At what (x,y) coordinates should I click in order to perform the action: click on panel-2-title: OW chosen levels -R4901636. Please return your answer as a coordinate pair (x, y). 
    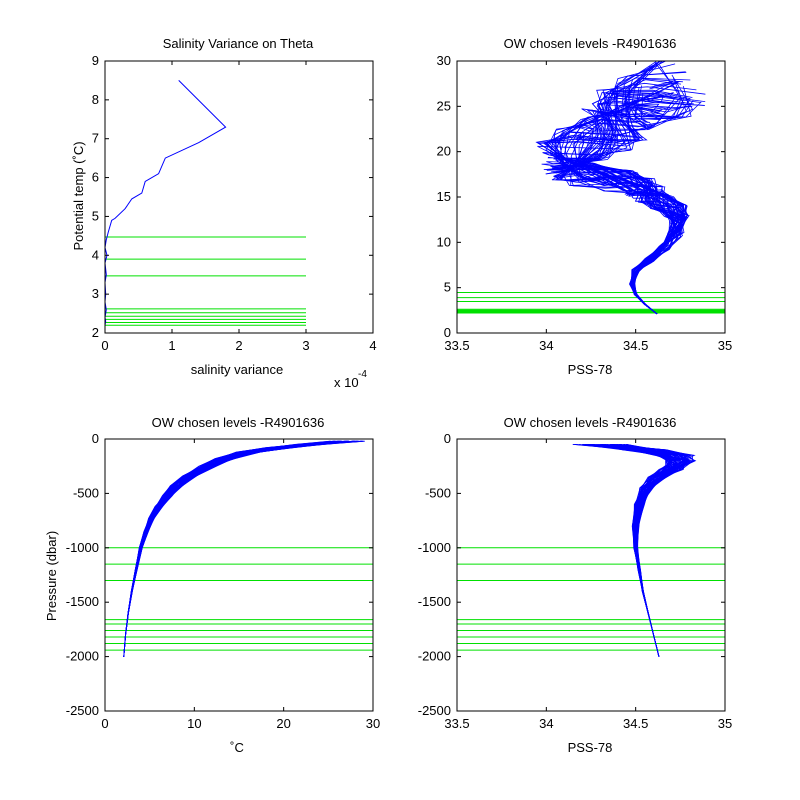
    Looking at the image, I should click on (238, 422).